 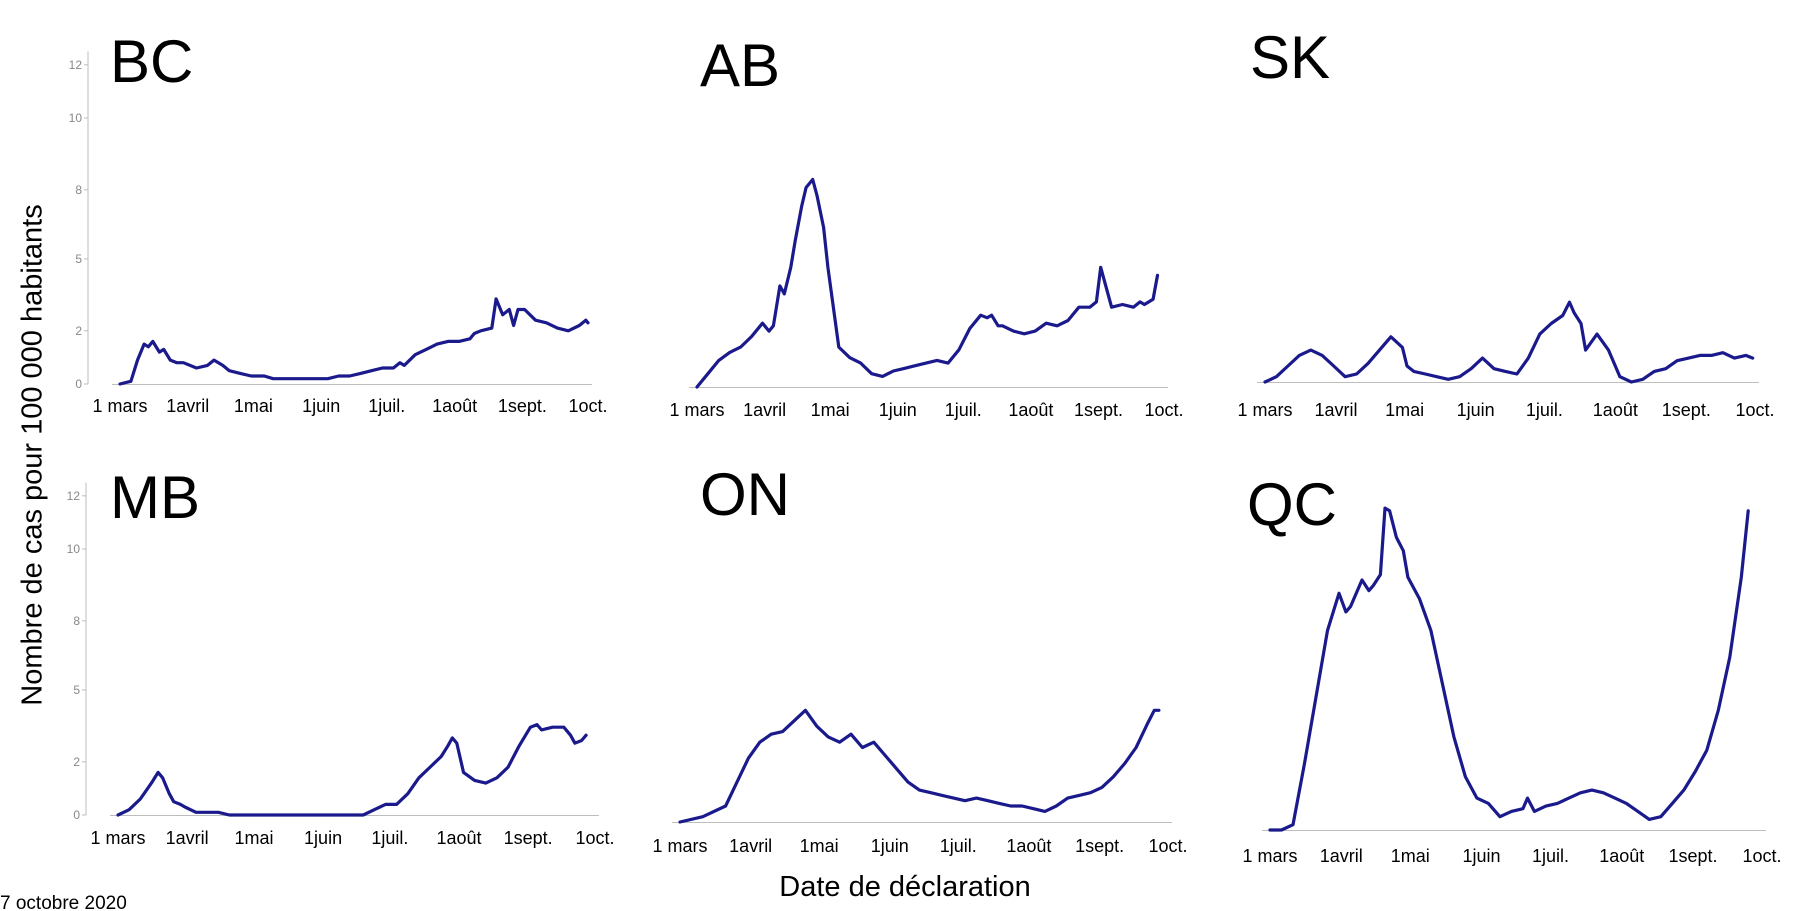 I want to click on panel-title: SK, so click(x=1290, y=57).